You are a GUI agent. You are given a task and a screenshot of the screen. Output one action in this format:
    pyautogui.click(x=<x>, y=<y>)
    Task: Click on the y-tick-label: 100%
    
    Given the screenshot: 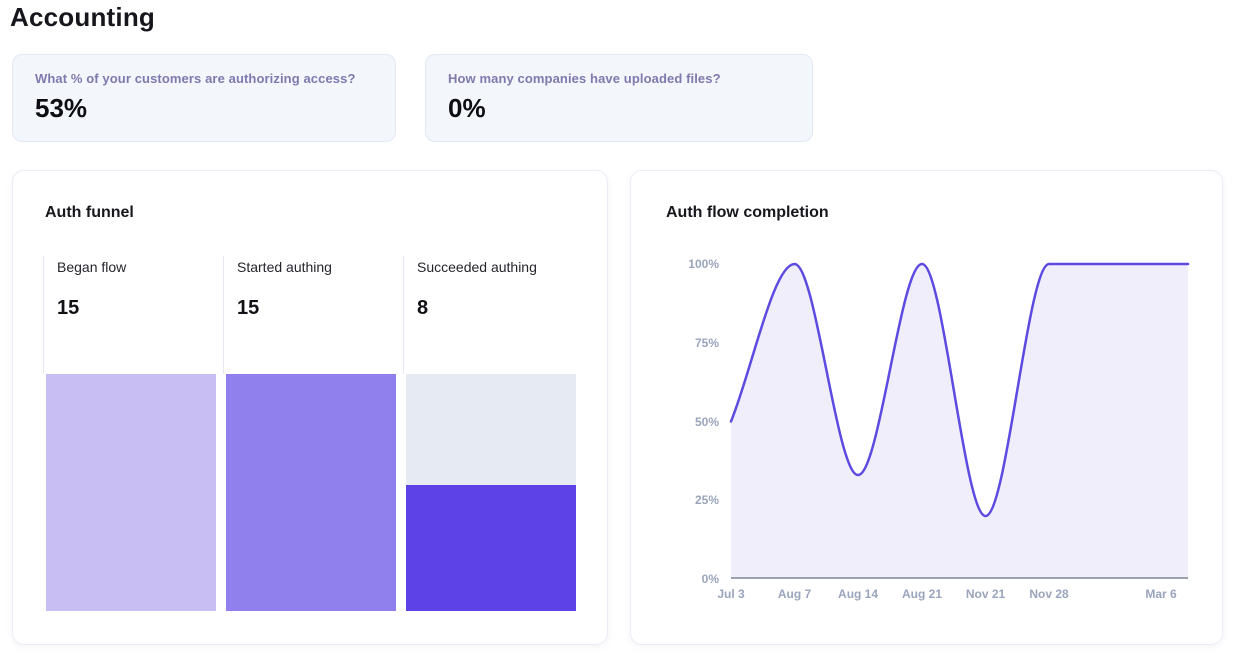 What is the action you would take?
    pyautogui.click(x=703, y=264)
    